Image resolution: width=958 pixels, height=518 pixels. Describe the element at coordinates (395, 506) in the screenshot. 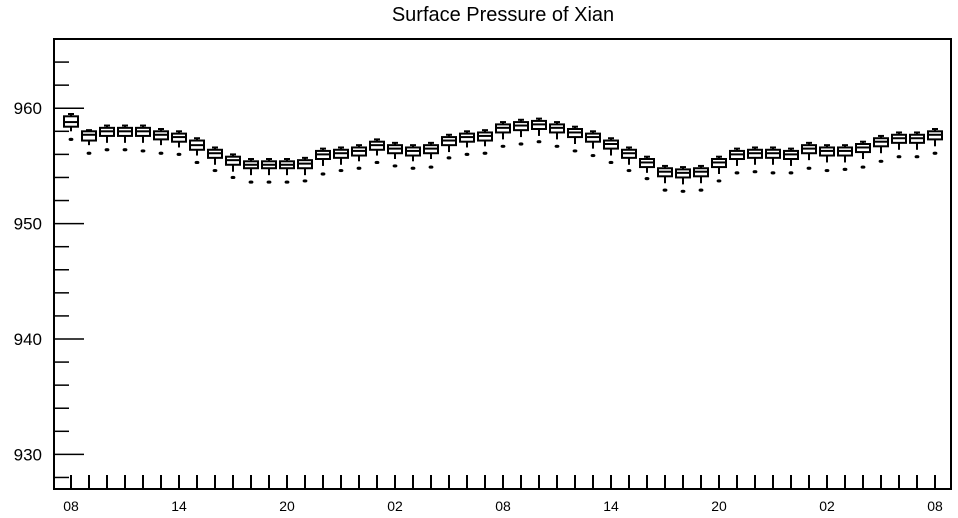

I see `x-tick-label: 02` at that location.